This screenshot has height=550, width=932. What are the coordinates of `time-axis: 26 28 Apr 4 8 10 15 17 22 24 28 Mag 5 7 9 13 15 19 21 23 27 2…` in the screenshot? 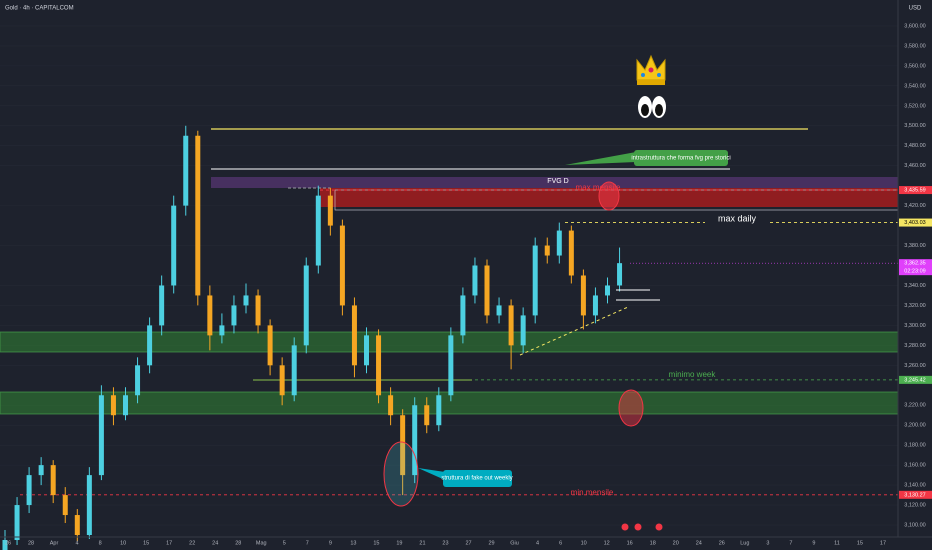 It's located at (445, 543).